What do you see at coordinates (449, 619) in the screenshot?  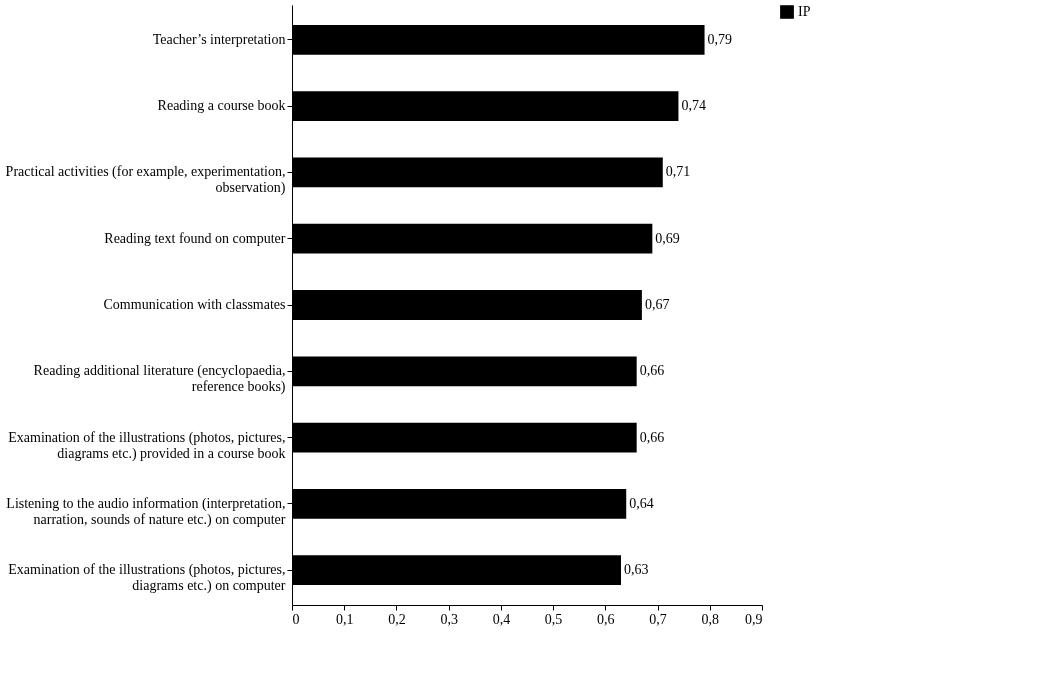 I see `x-tick-label: 0,3` at bounding box center [449, 619].